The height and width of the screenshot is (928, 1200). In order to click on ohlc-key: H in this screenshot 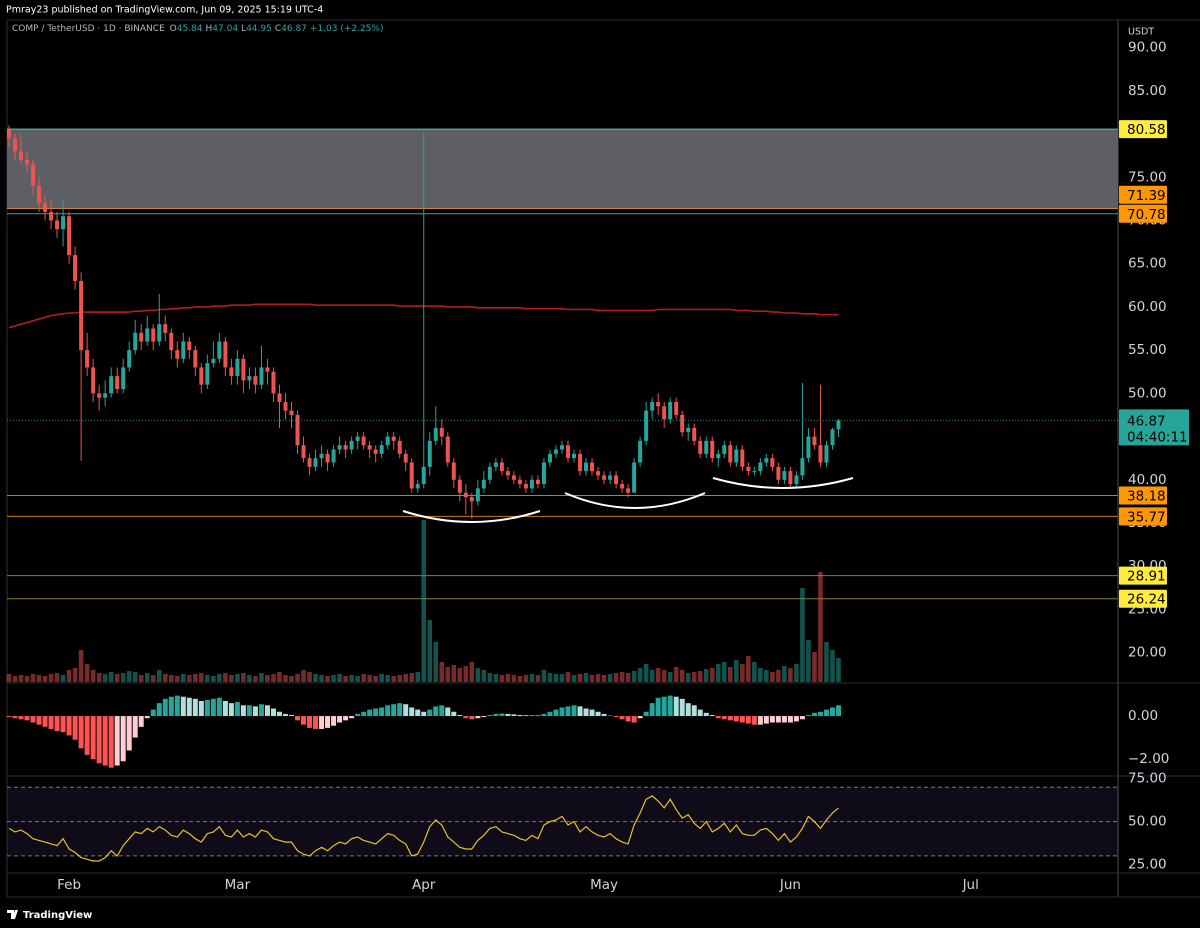, I will do `click(209, 29)`.